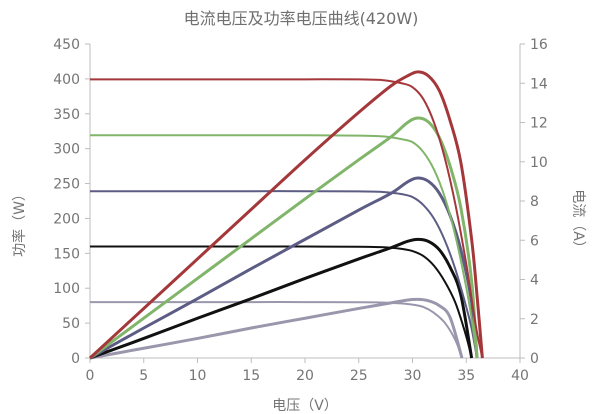 Image resolution: width=592 pixels, height=414 pixels. I want to click on y-right-tick-label: 14, so click(539, 84).